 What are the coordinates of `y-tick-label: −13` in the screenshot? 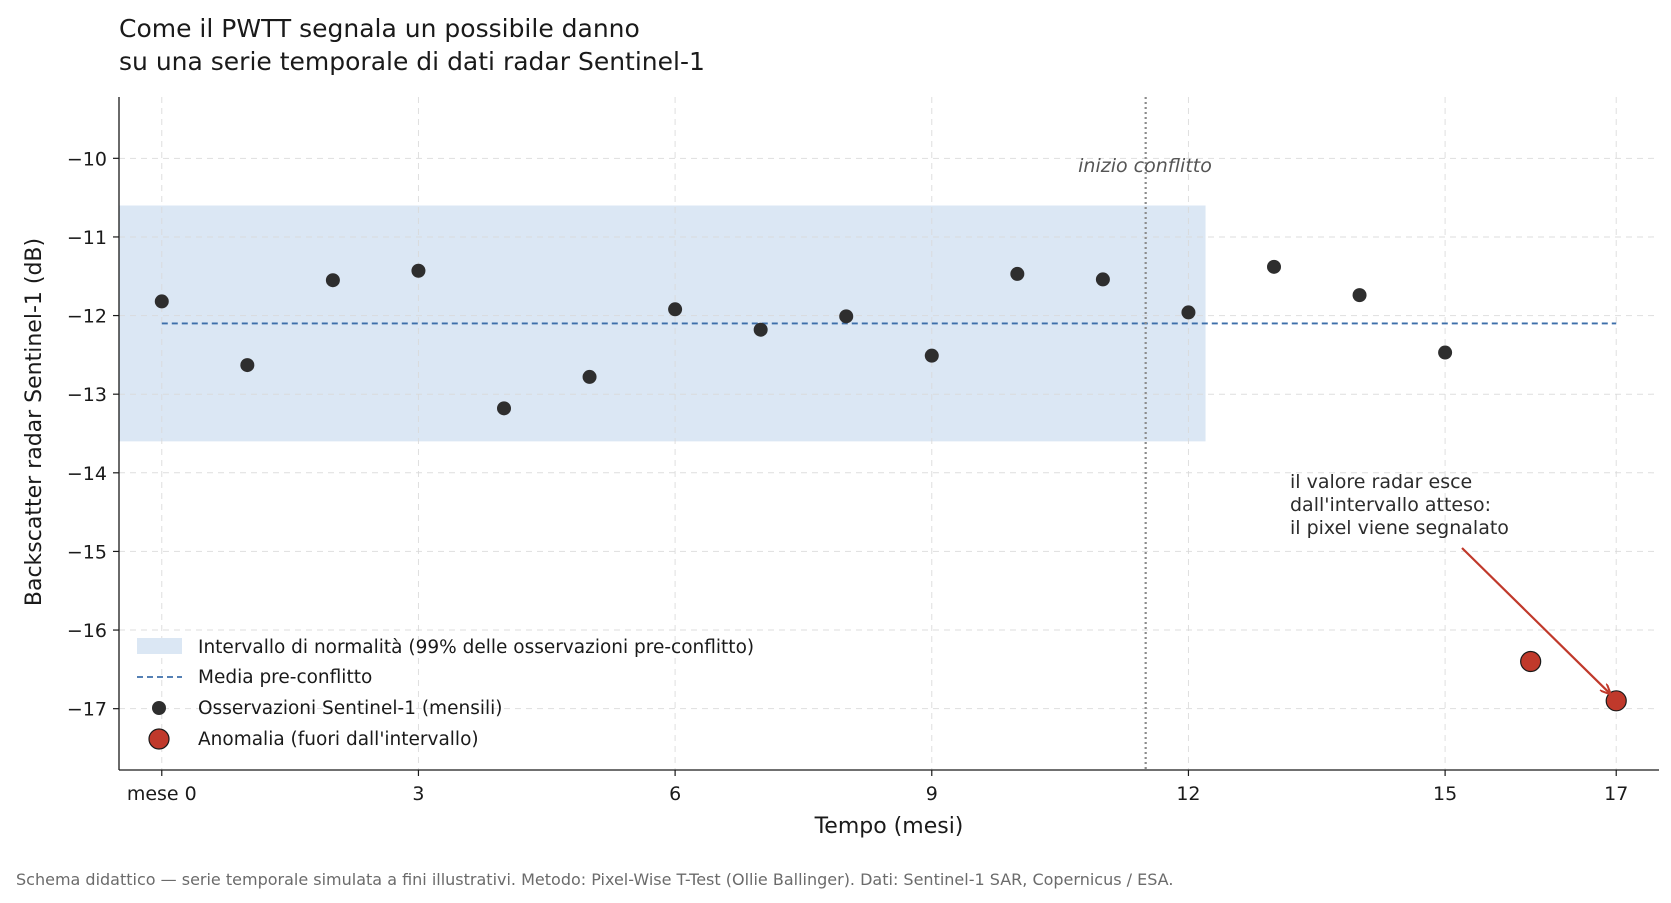 It's located at (87, 395).